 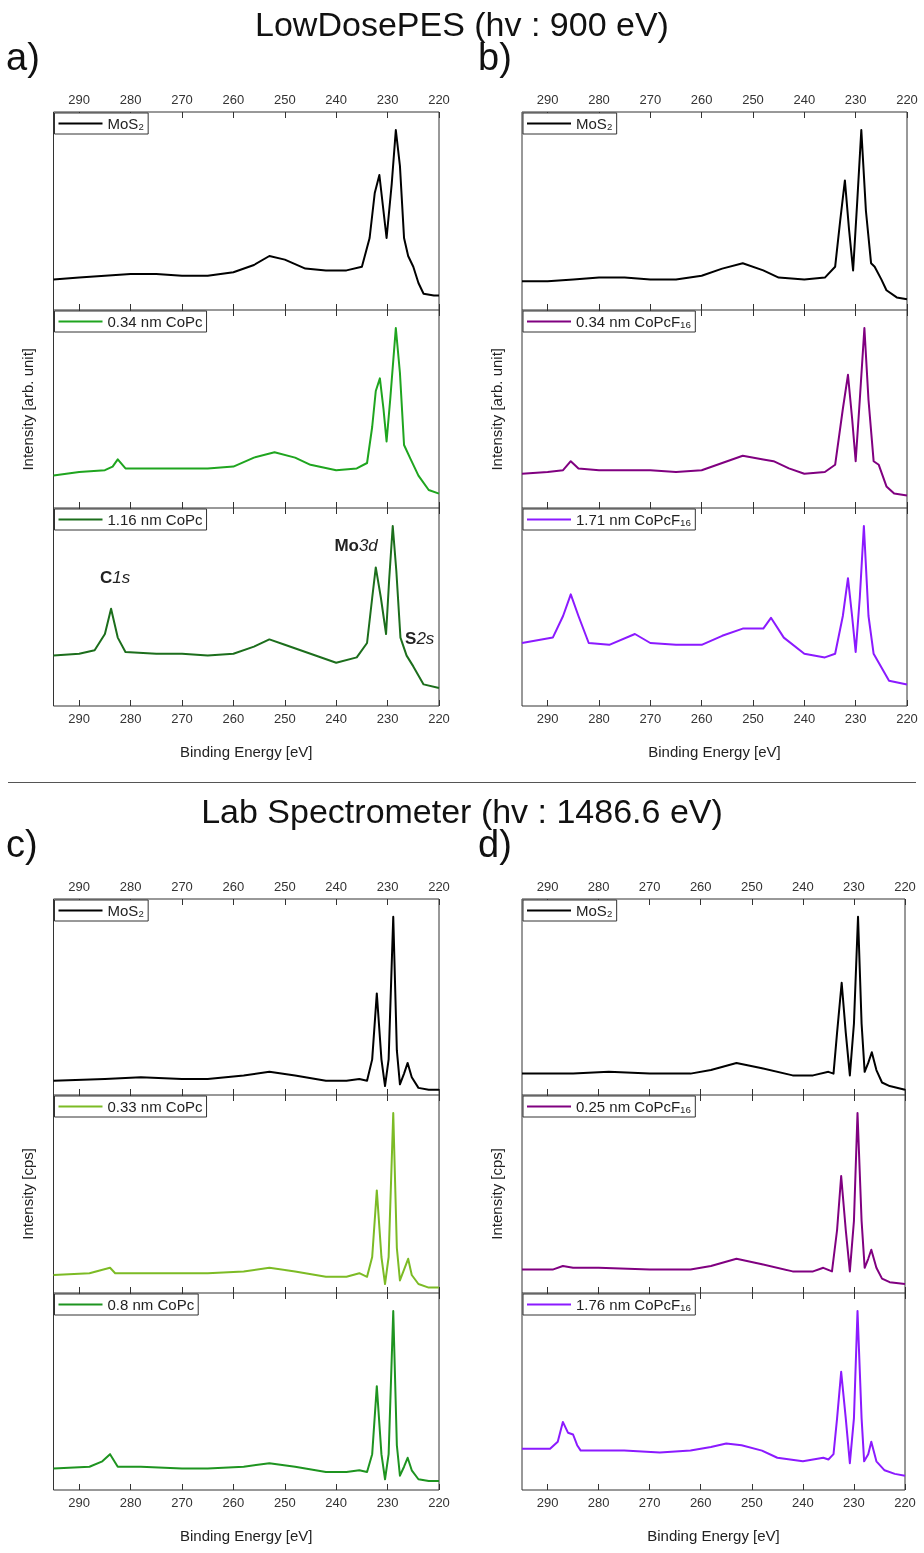 I want to click on legend-label: 0.8 nm CoPc, so click(x=151, y=1304).